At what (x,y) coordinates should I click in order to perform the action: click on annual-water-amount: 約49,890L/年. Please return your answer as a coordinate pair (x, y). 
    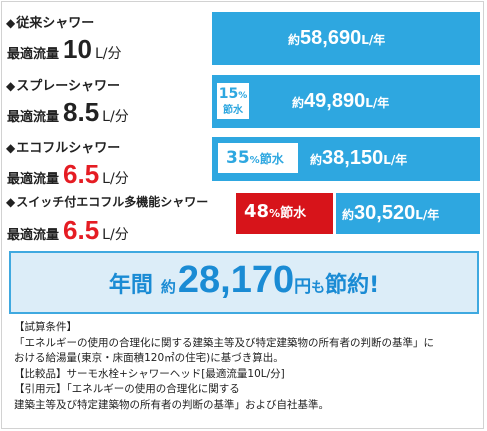
    Looking at the image, I should click on (341, 101).